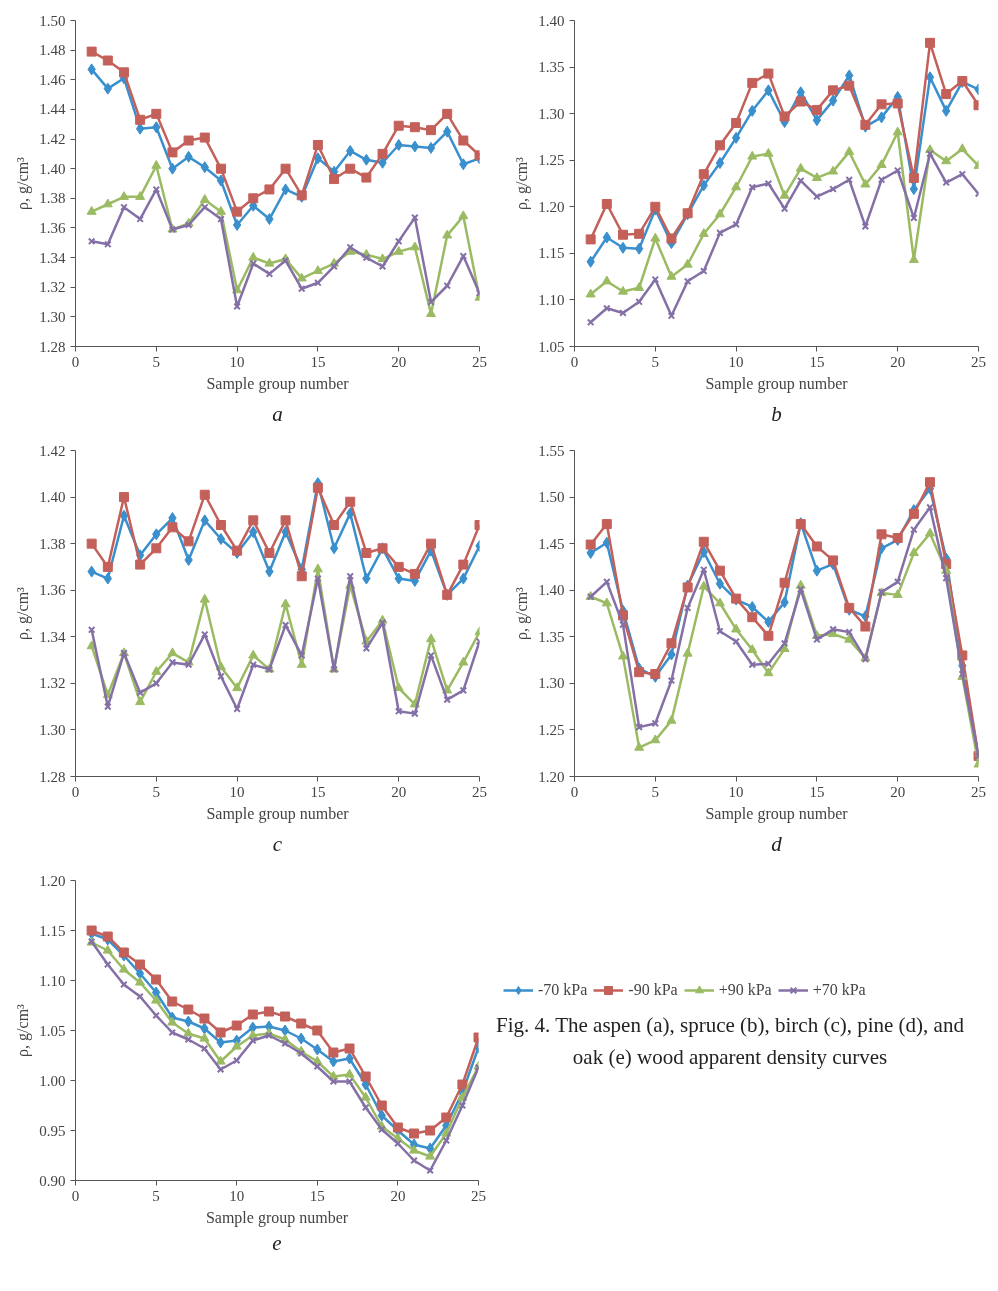  Describe the element at coordinates (730, 1041) in the screenshot. I see `caption: Fig. 4. The aspen (a), spruce (b), birch (c), pine (d), and oak (e) wood apparent density curves` at that location.